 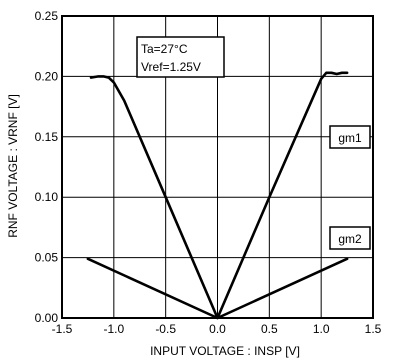 I want to click on x-tick-label: 1.0, so click(x=321, y=329).